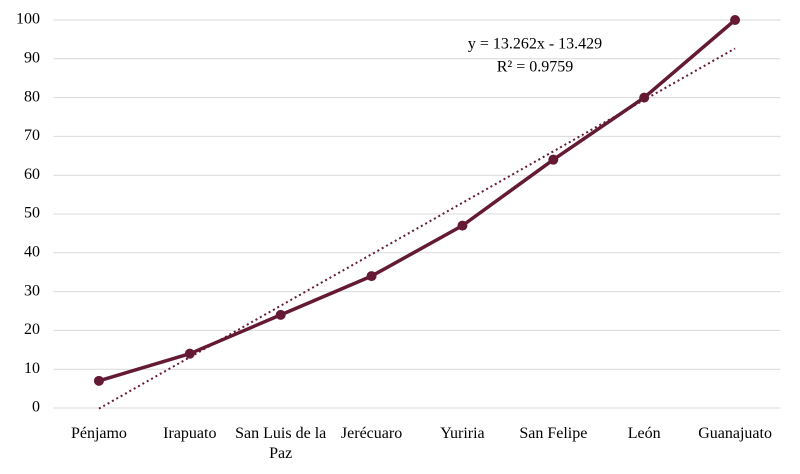  Describe the element at coordinates (281, 443) in the screenshot. I see `x-tick-label: San Luis de la Paz` at that location.